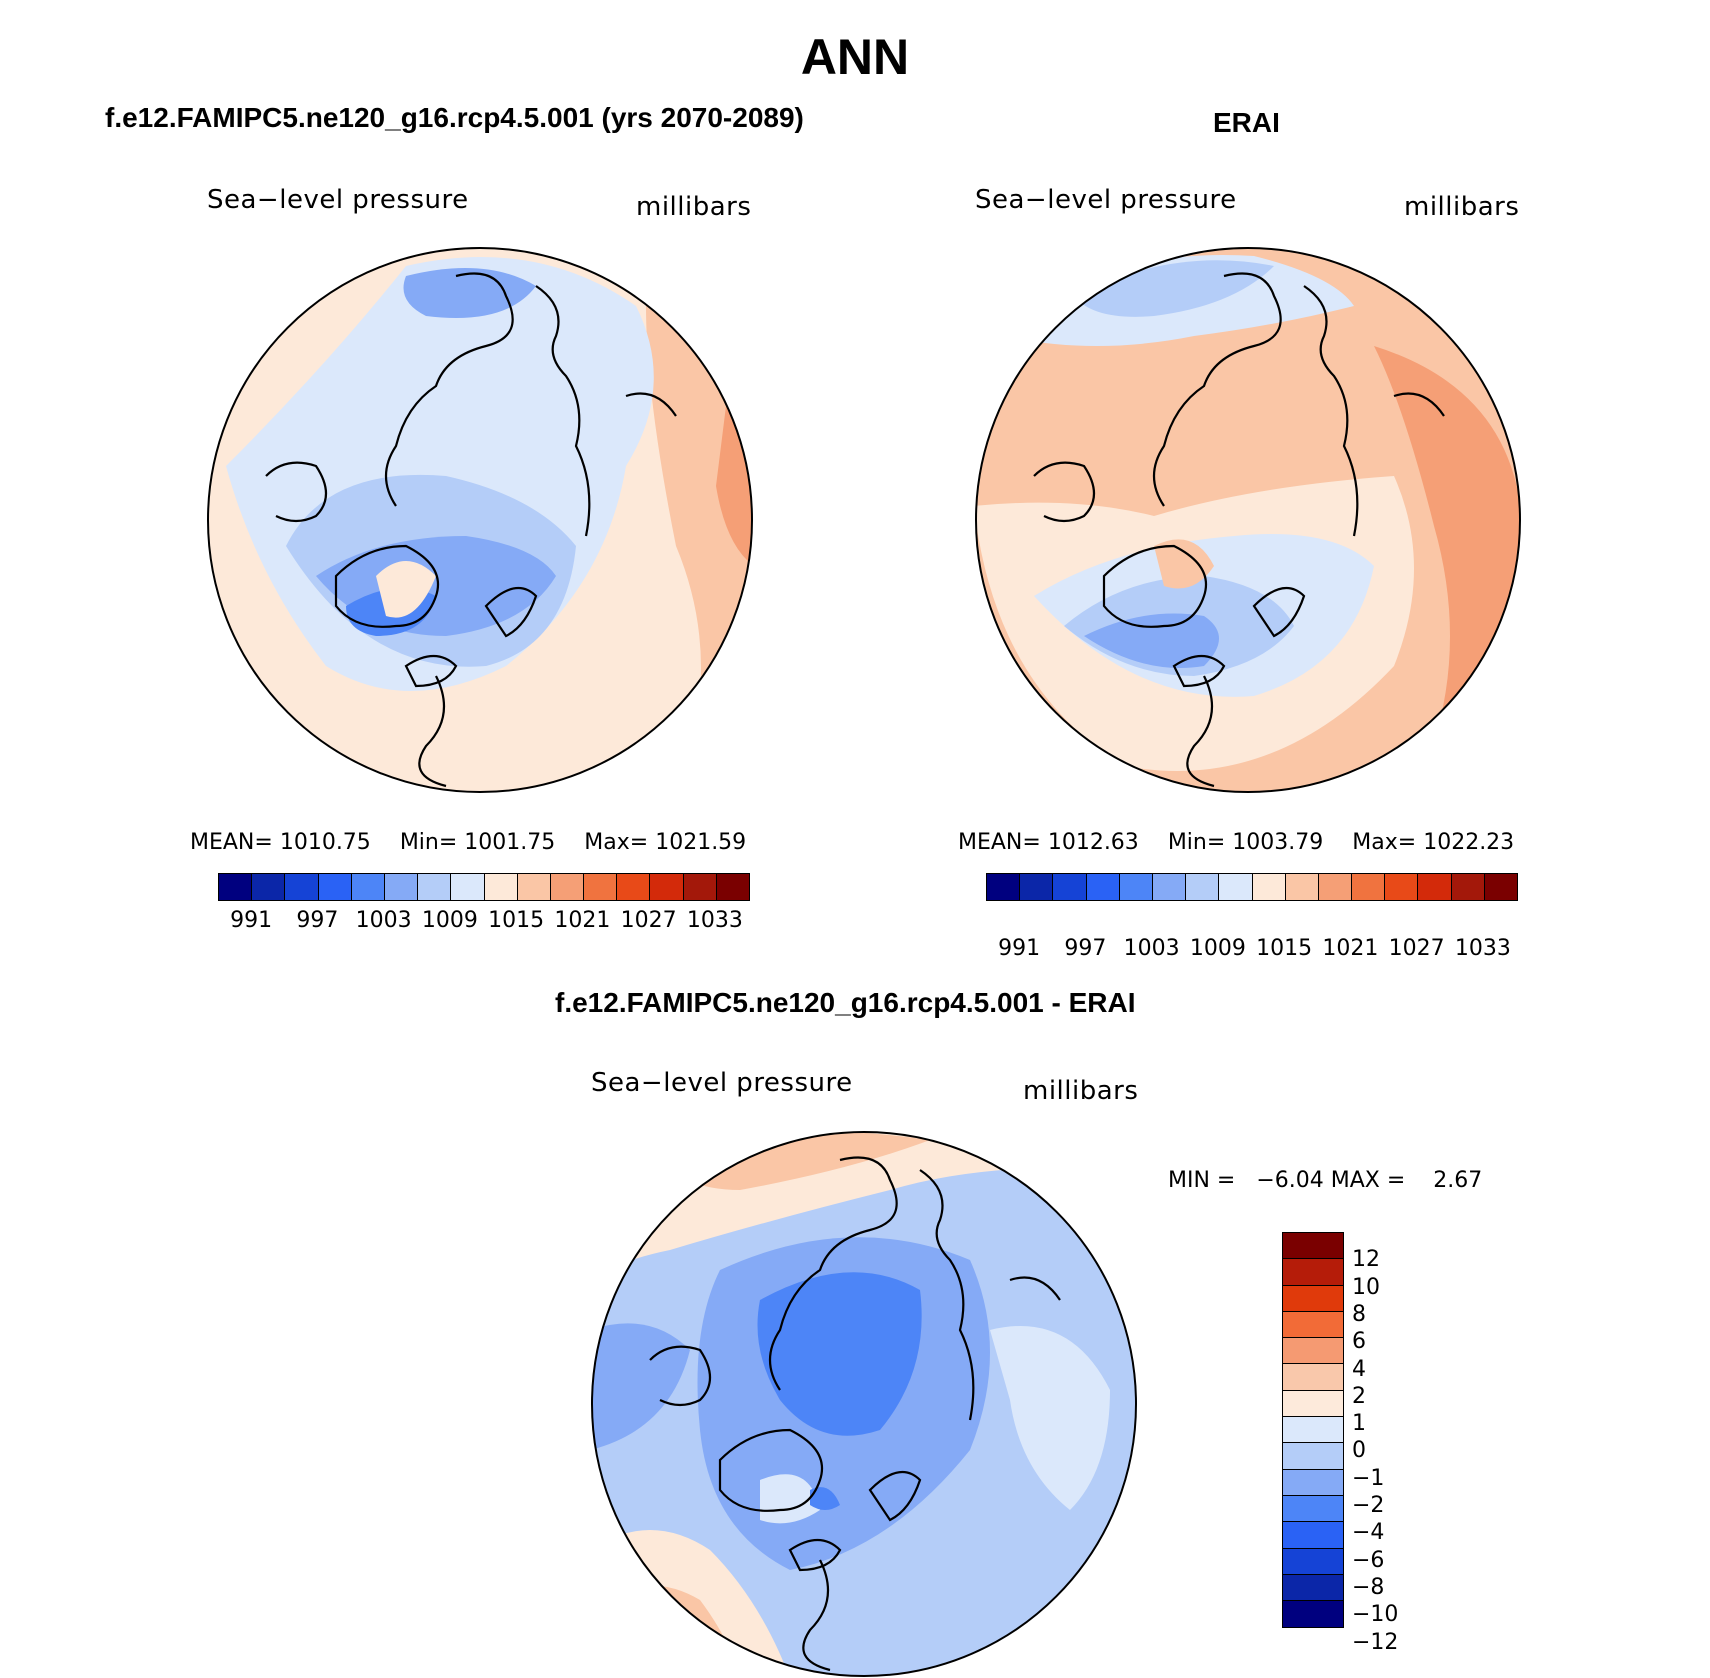  I want to click on colorbar-tick-label: 4, so click(1359, 1369).